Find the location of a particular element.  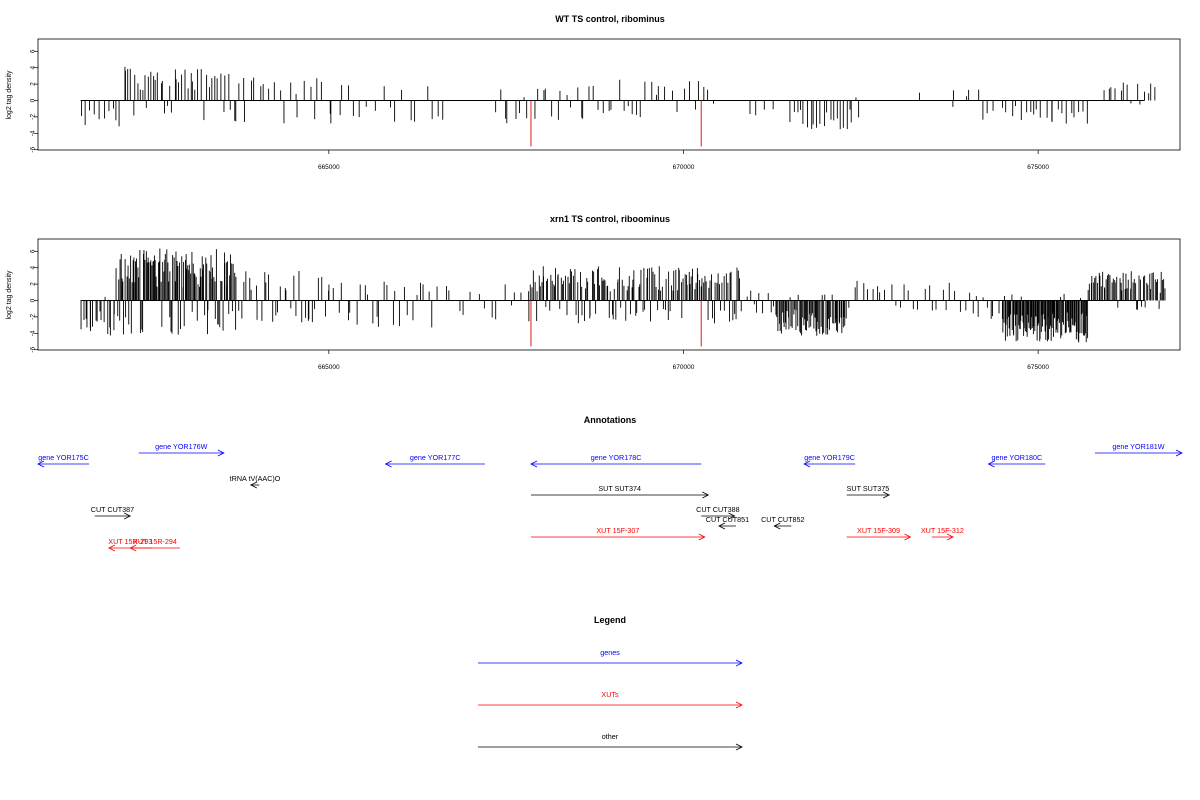

feature-gene: gene YOR181W is located at coordinates (1138, 449).